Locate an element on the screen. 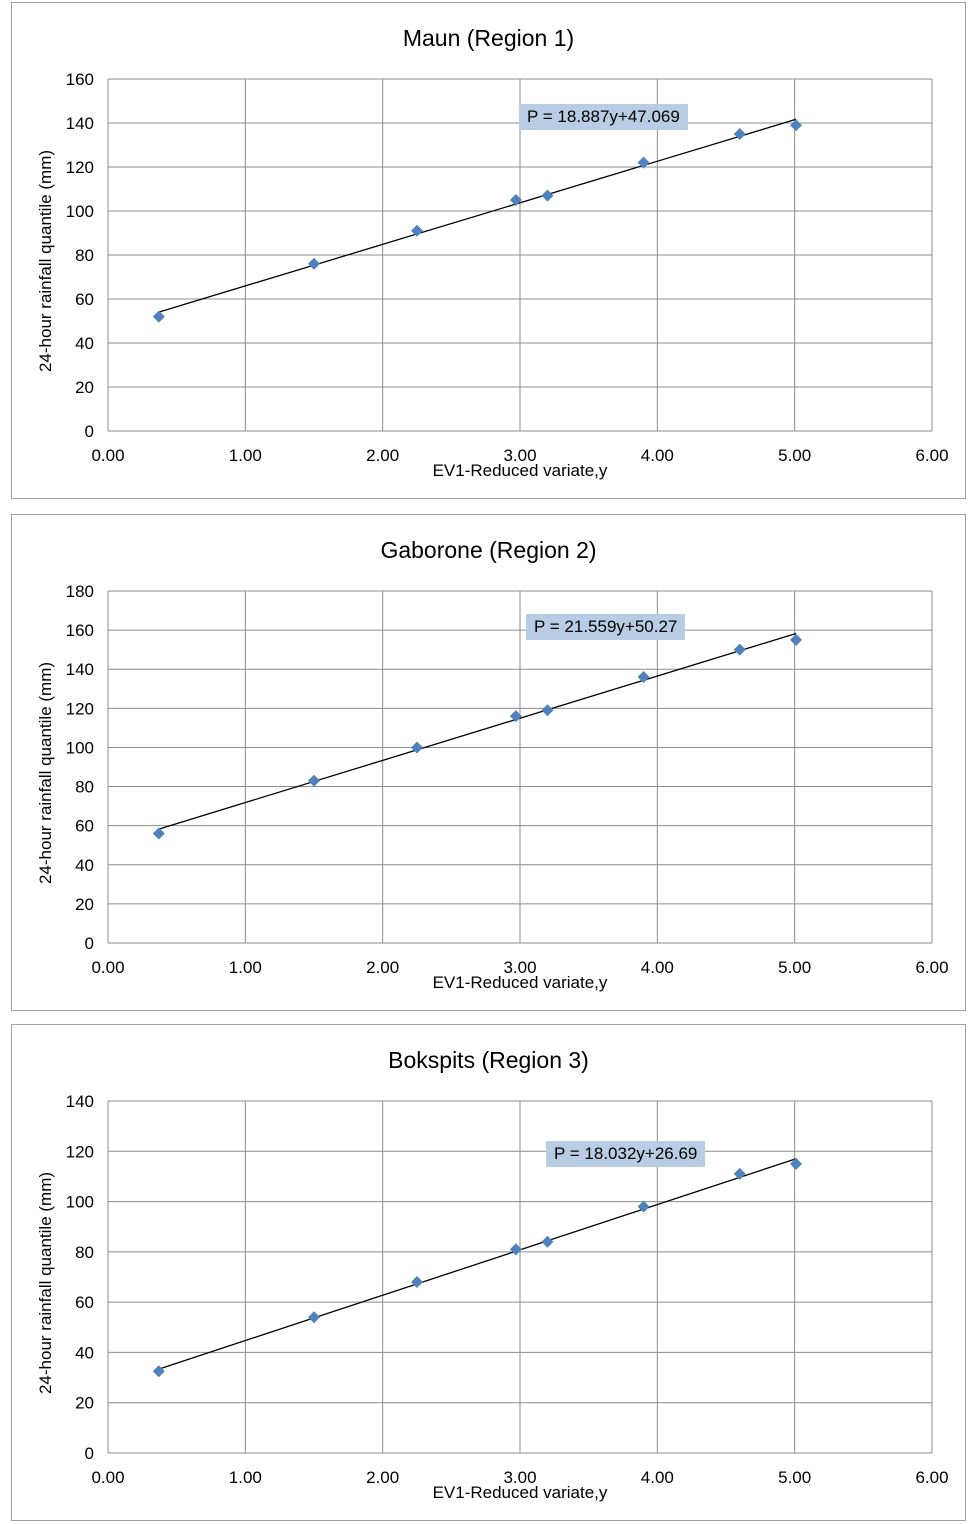 The height and width of the screenshot is (1524, 973). y-tick-label: 180 is located at coordinates (80, 591).